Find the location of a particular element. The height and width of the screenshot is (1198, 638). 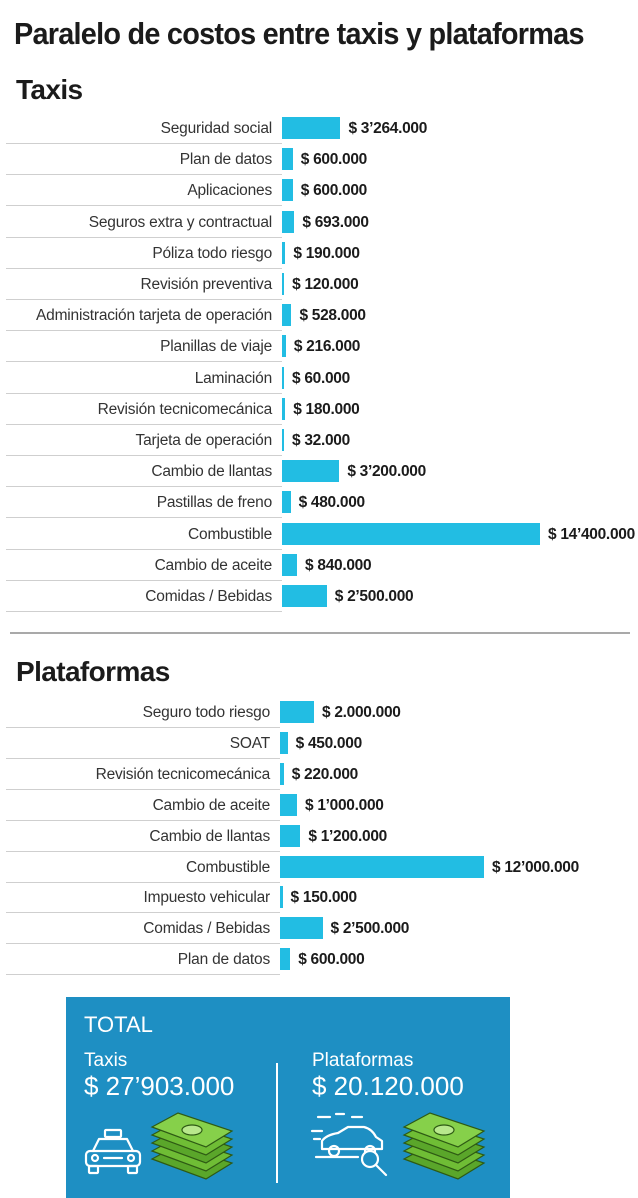

bar-row-aplicaciones: Aplicaciones $ 600.000 is located at coordinates (319, 191).